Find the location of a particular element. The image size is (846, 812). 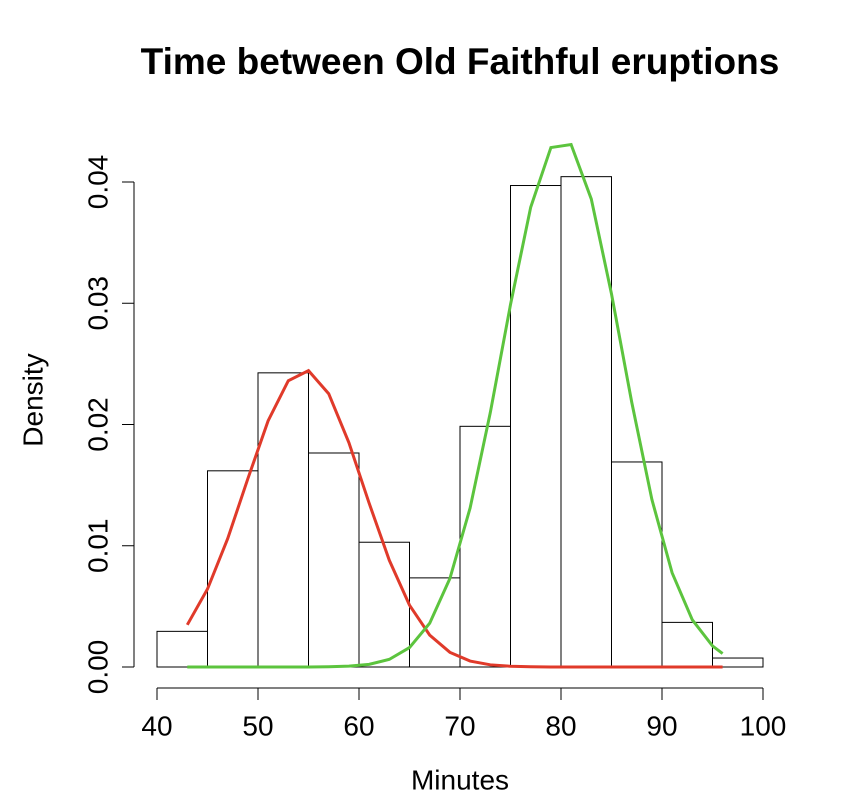

y-axis-label: Density is located at coordinates (32, 399).